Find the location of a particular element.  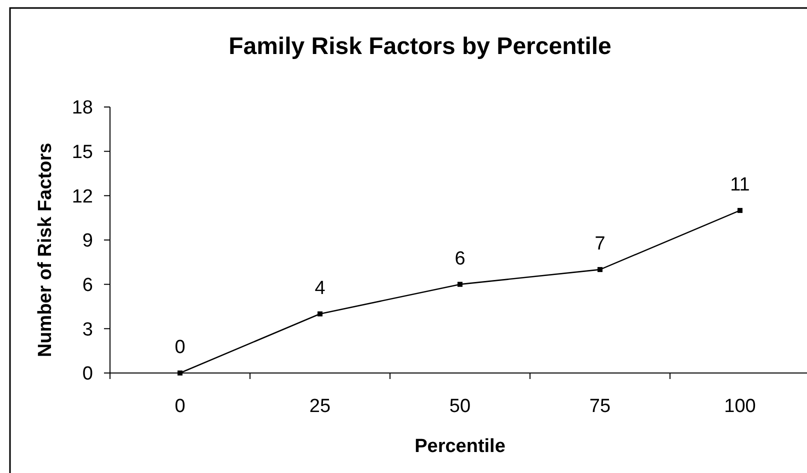

data-label: 7 is located at coordinates (600, 244).